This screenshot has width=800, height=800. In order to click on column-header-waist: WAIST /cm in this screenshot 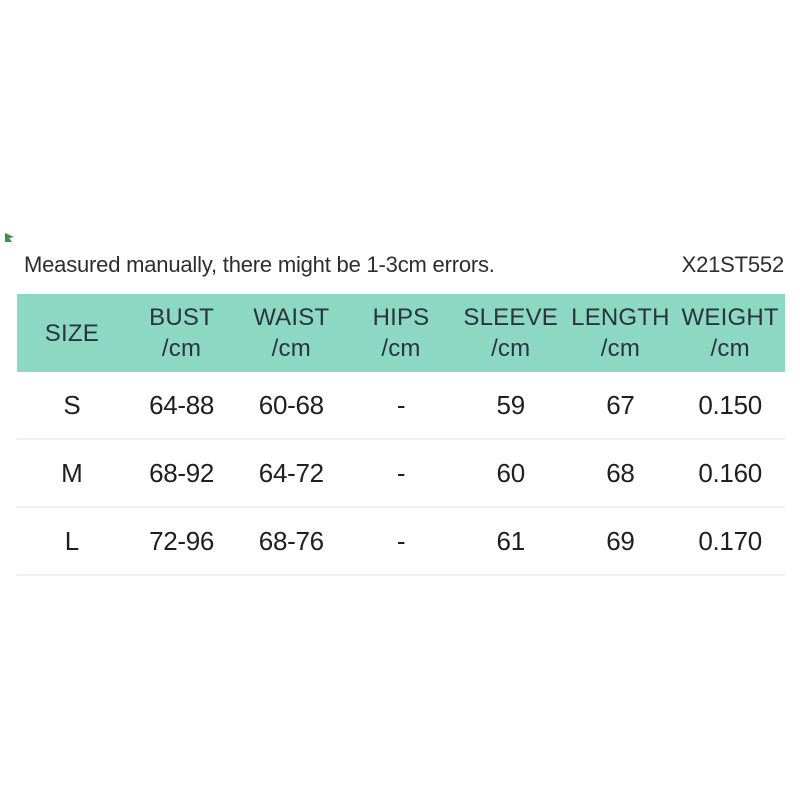, I will do `click(291, 333)`.